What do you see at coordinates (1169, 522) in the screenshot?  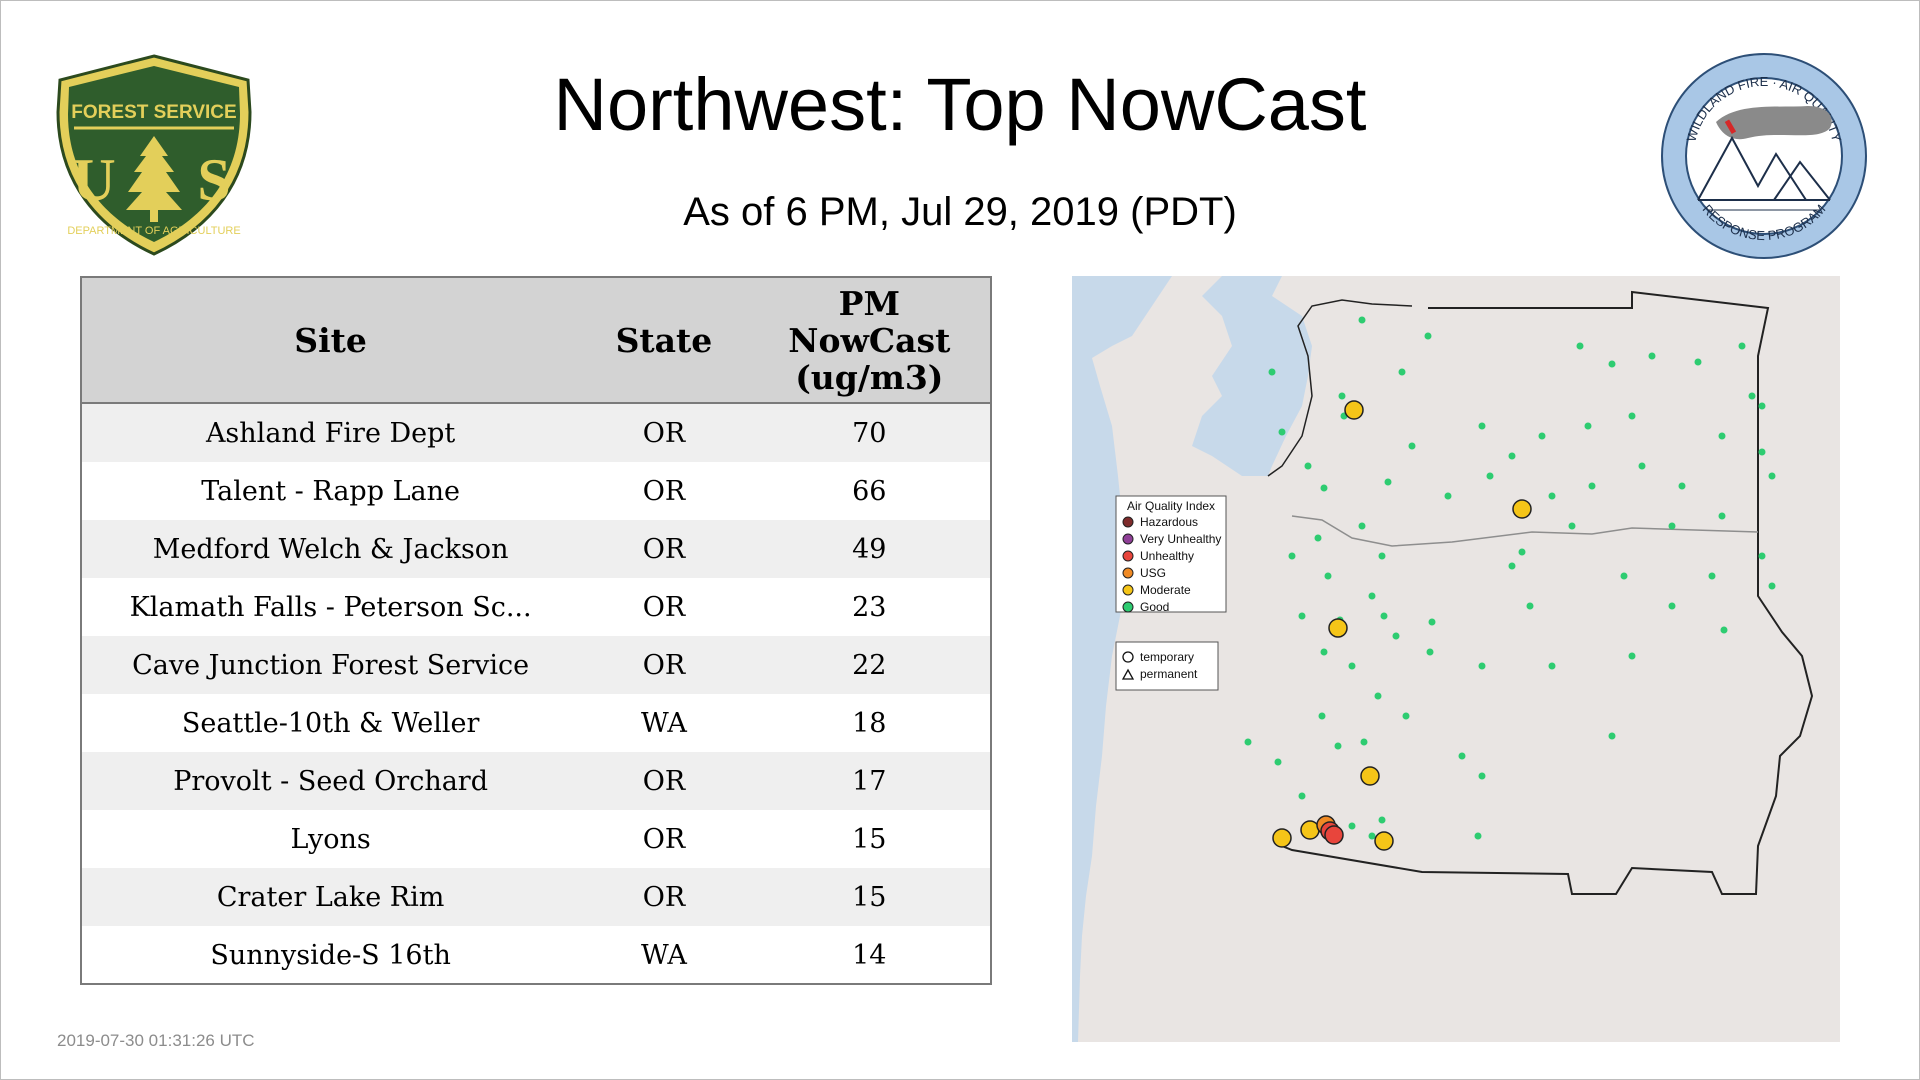 I see `legend-label: Hazardous` at bounding box center [1169, 522].